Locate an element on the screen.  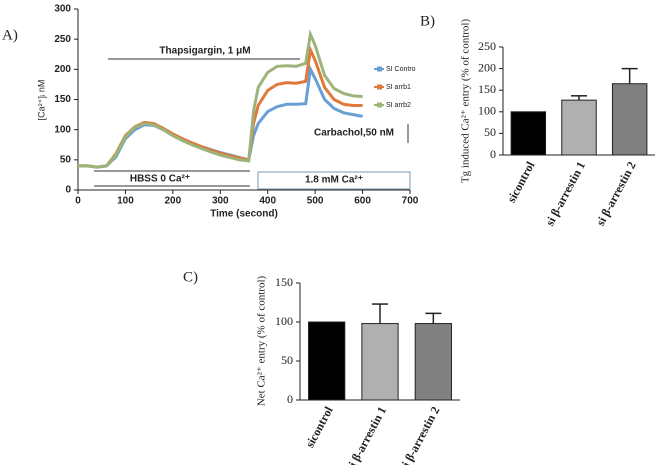
x-tick-label: 100 is located at coordinates (125, 201).